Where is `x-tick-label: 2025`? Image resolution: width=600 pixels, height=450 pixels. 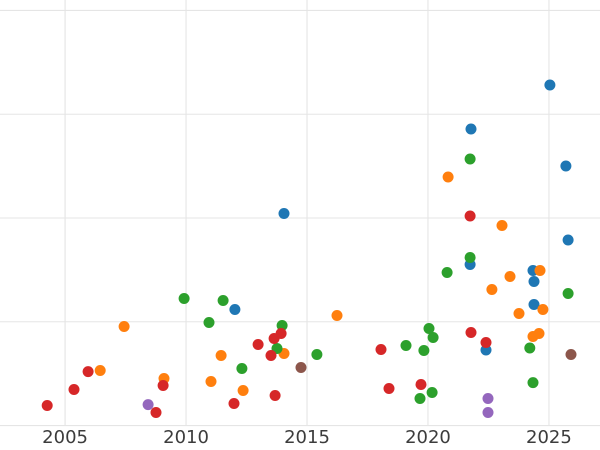
x-tick-label: 2025 is located at coordinates (549, 437).